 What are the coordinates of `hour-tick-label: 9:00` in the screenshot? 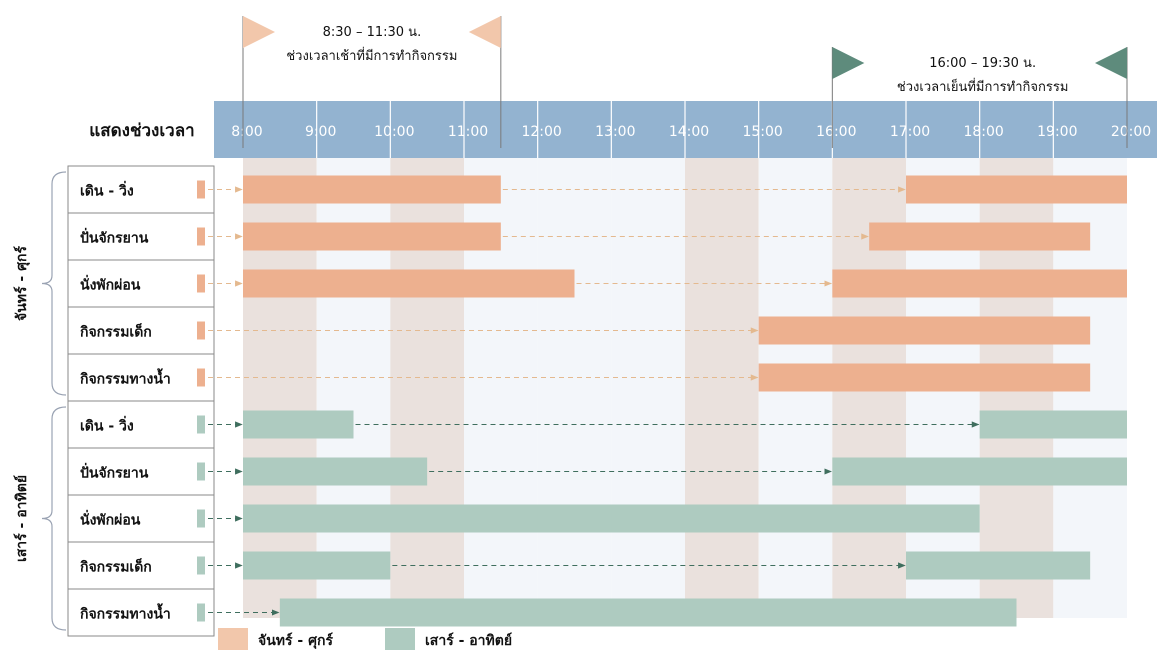 It's located at (320, 132).